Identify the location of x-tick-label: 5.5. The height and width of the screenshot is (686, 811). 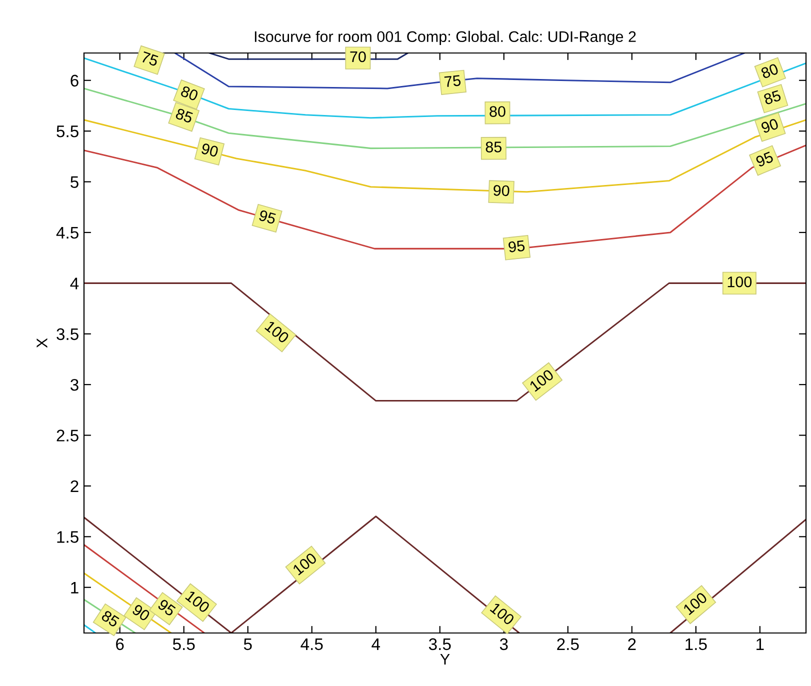
(183, 644).